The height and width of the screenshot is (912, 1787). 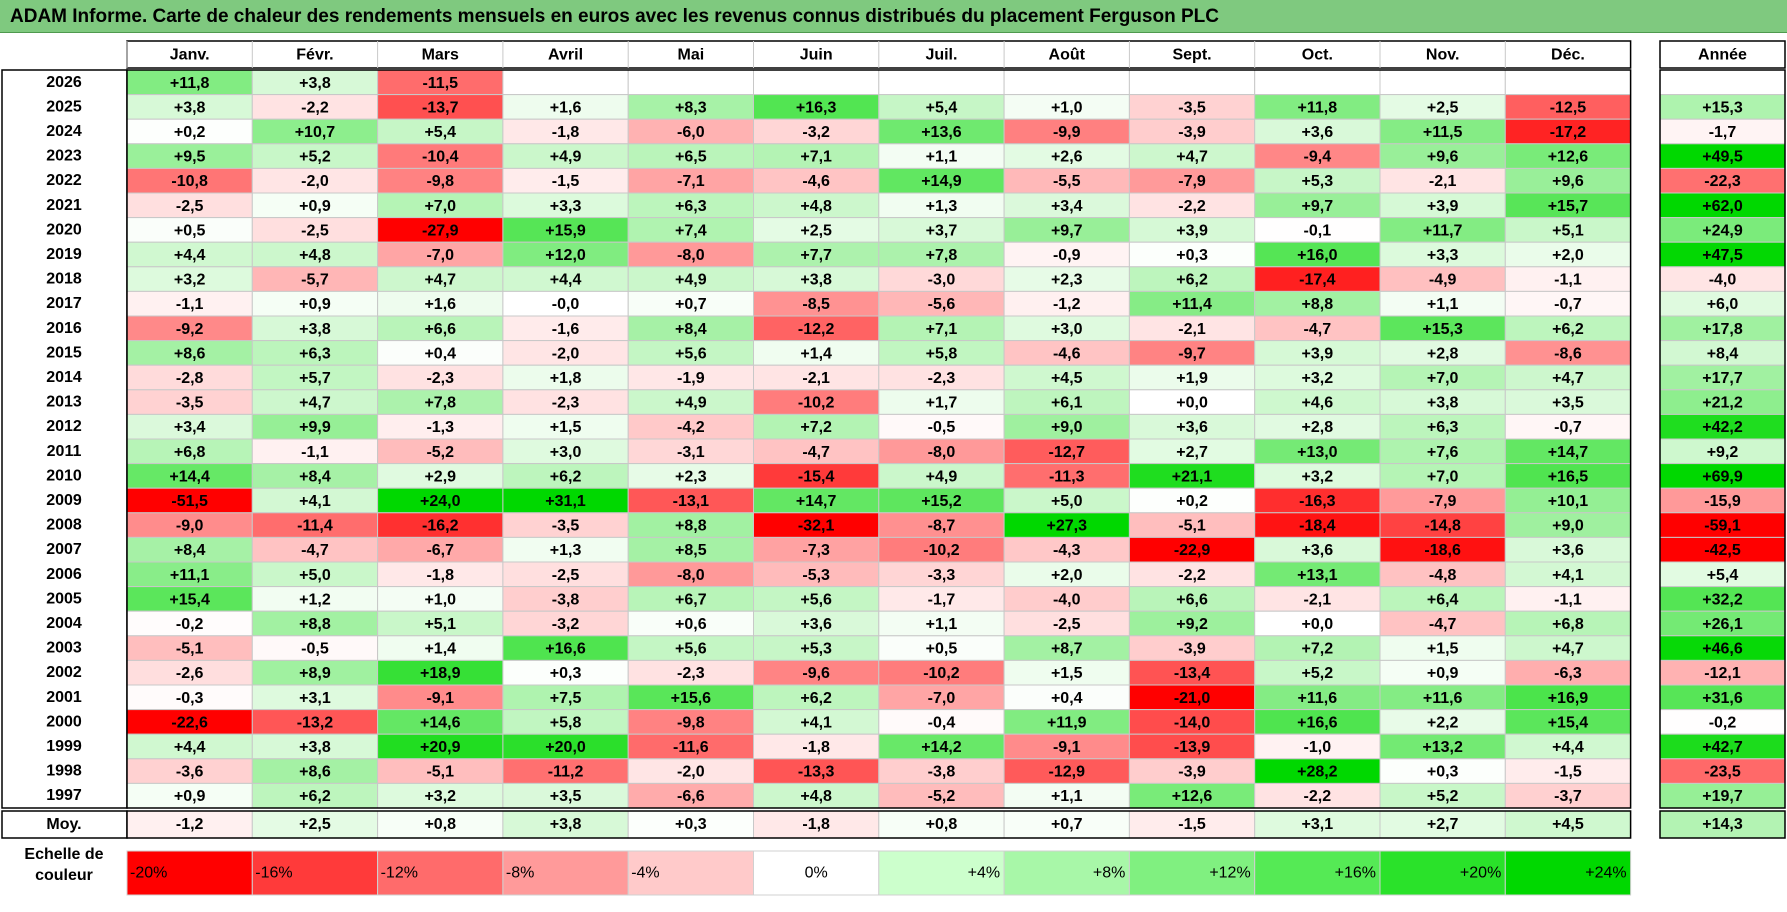 What do you see at coordinates (1442, 526) in the screenshot?
I see `cell-value: -14,8` at bounding box center [1442, 526].